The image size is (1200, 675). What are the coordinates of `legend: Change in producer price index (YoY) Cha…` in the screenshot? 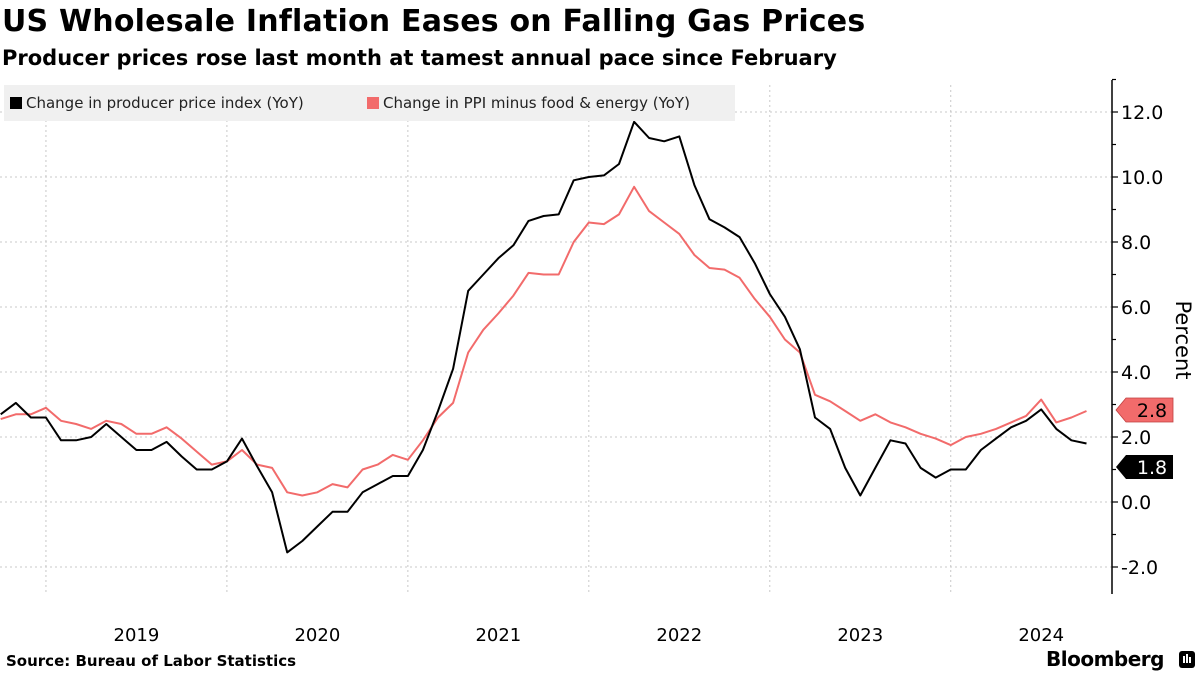 It's located at (369, 103).